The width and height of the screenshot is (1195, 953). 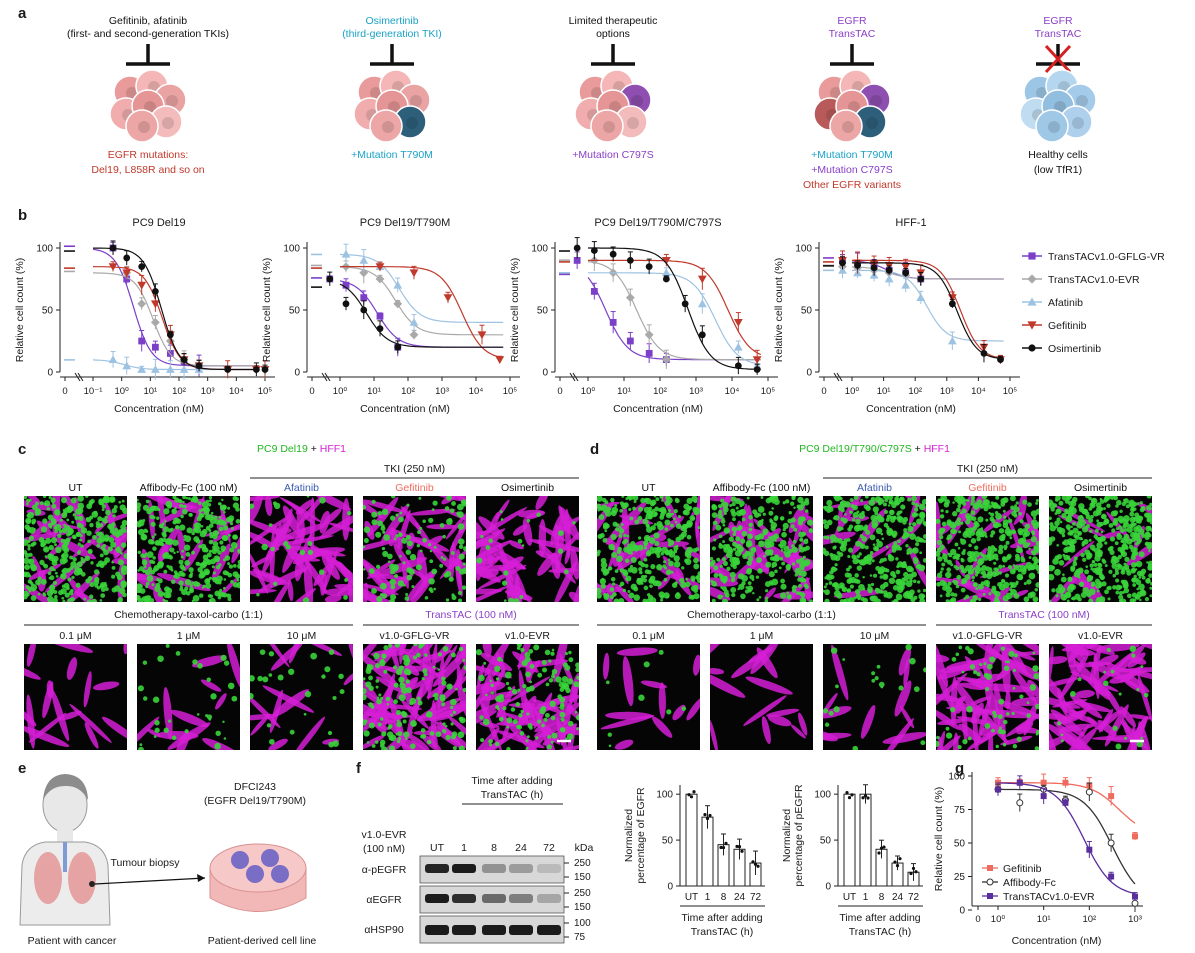 What do you see at coordinates (809, 373) in the screenshot?
I see `y-tick-label: 0` at bounding box center [809, 373].